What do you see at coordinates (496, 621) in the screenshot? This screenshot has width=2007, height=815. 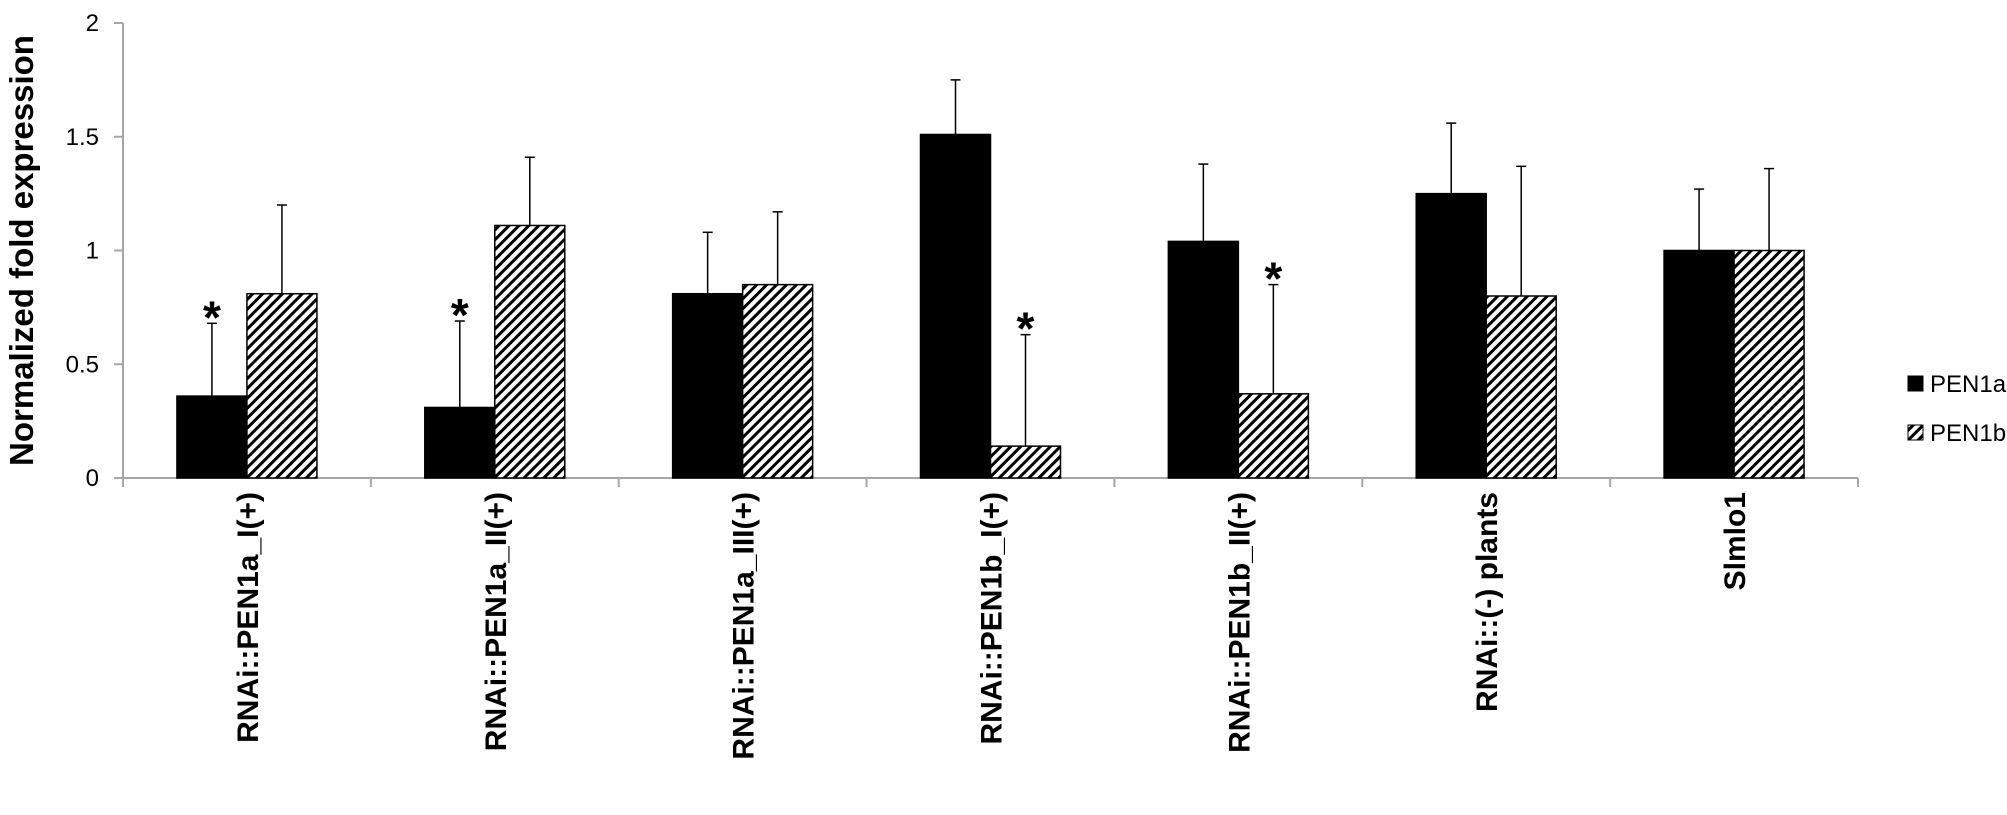 I see `category-label: RNAi::PEN1a_II(+)` at bounding box center [496, 621].